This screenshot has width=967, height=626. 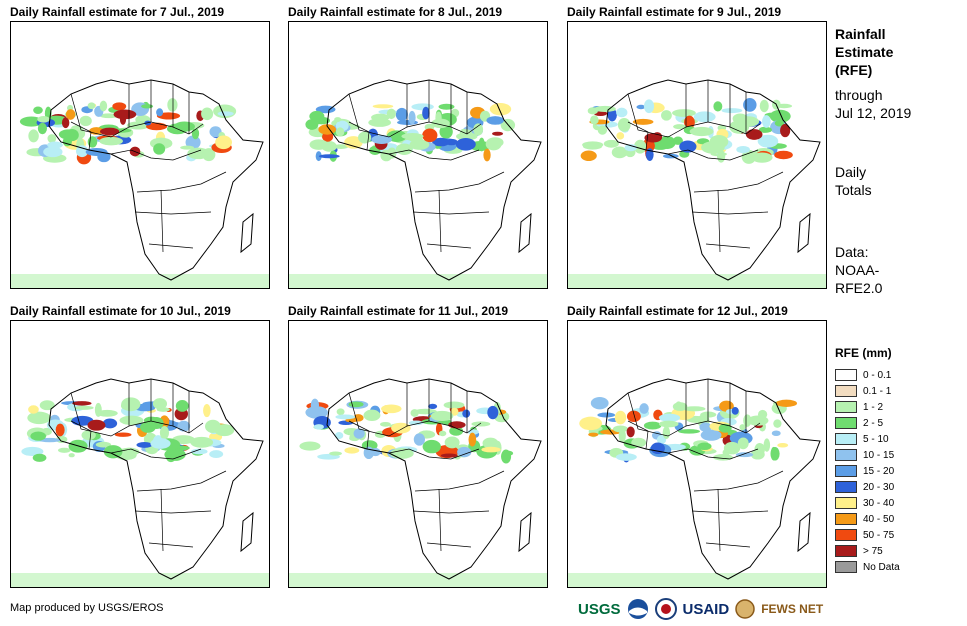 What do you see at coordinates (867, 407) in the screenshot?
I see `legend-item: 1 - 2` at bounding box center [867, 407].